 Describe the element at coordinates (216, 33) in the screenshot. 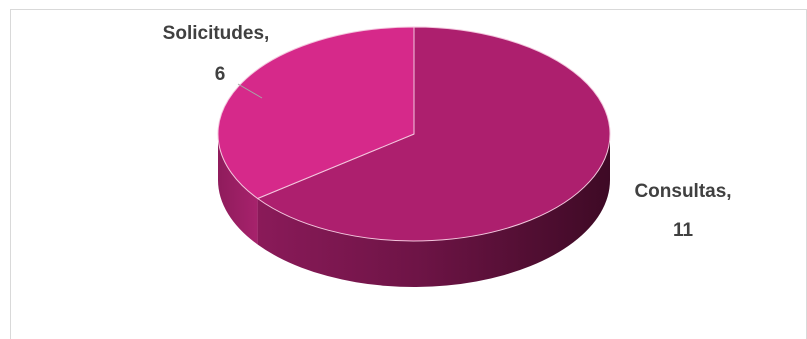

I see `label-solicitudes-name: Solicitudes,` at that location.